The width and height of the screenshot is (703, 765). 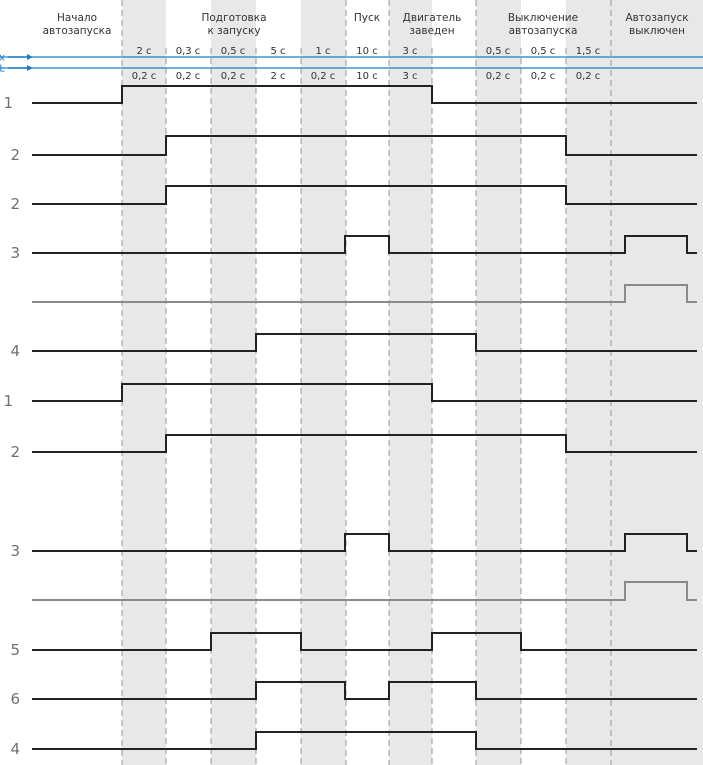 What do you see at coordinates (2, 58) in the screenshot?
I see `timing-row-marker: x` at bounding box center [2, 58].